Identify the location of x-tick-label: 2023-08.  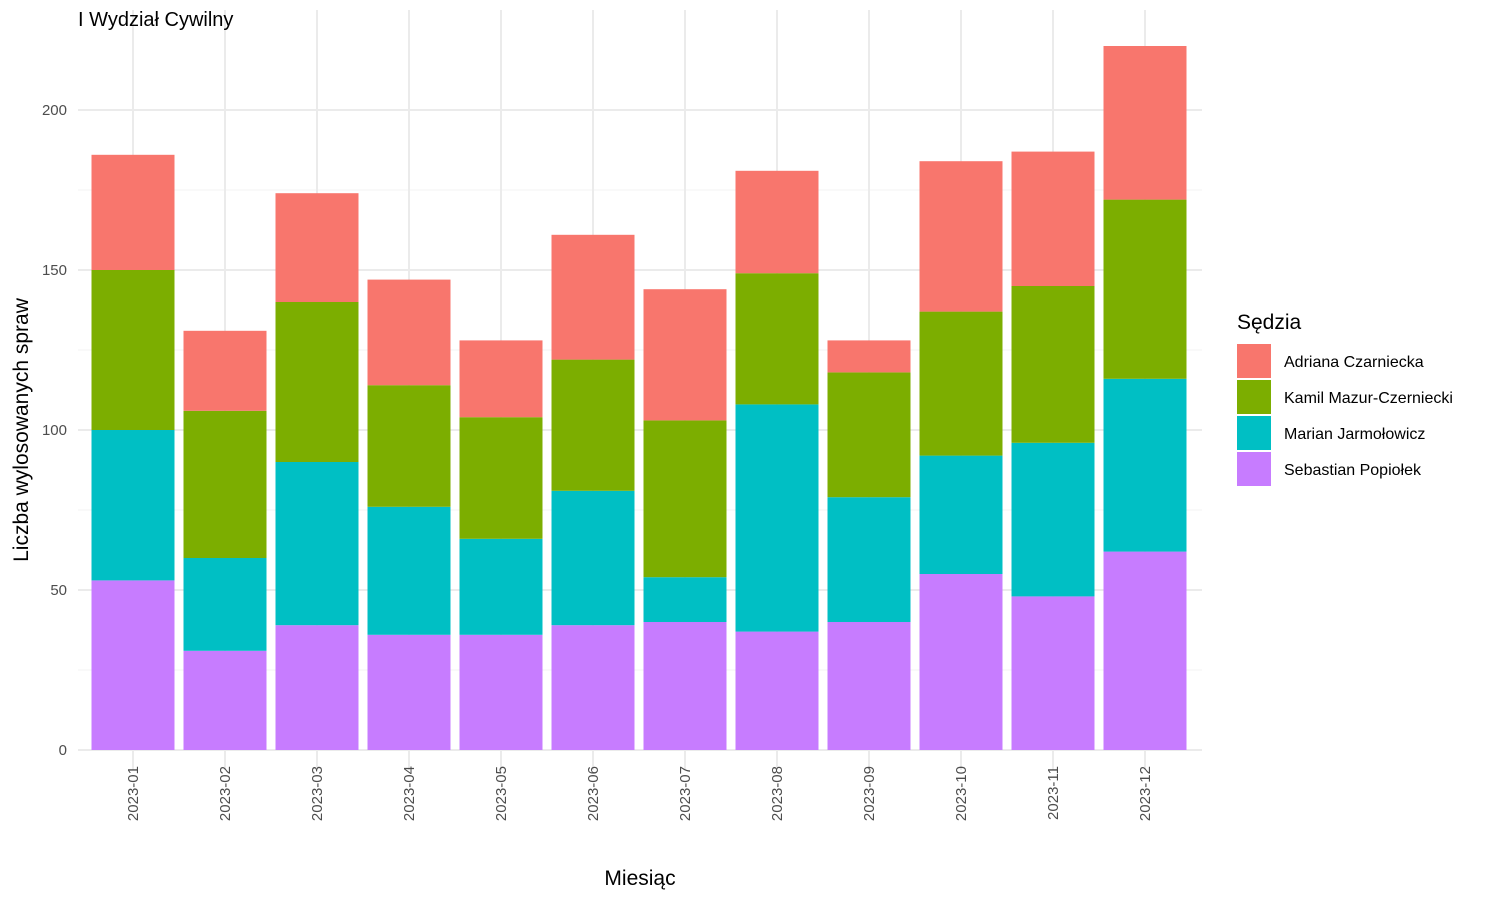
(777, 793).